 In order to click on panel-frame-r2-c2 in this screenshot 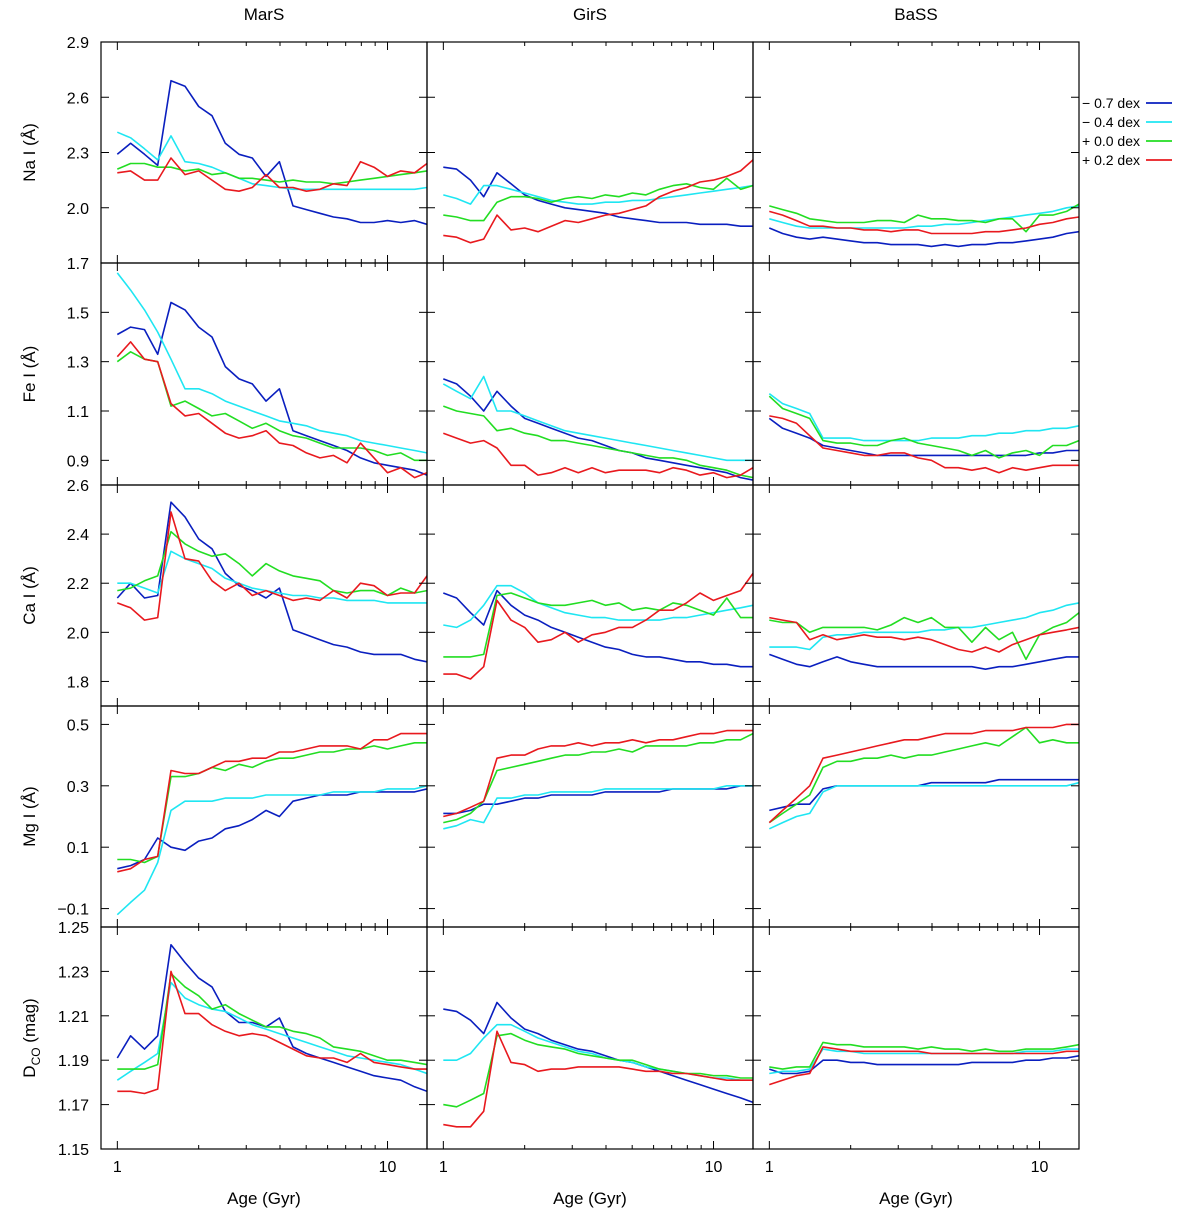, I will do `click(916, 595)`.